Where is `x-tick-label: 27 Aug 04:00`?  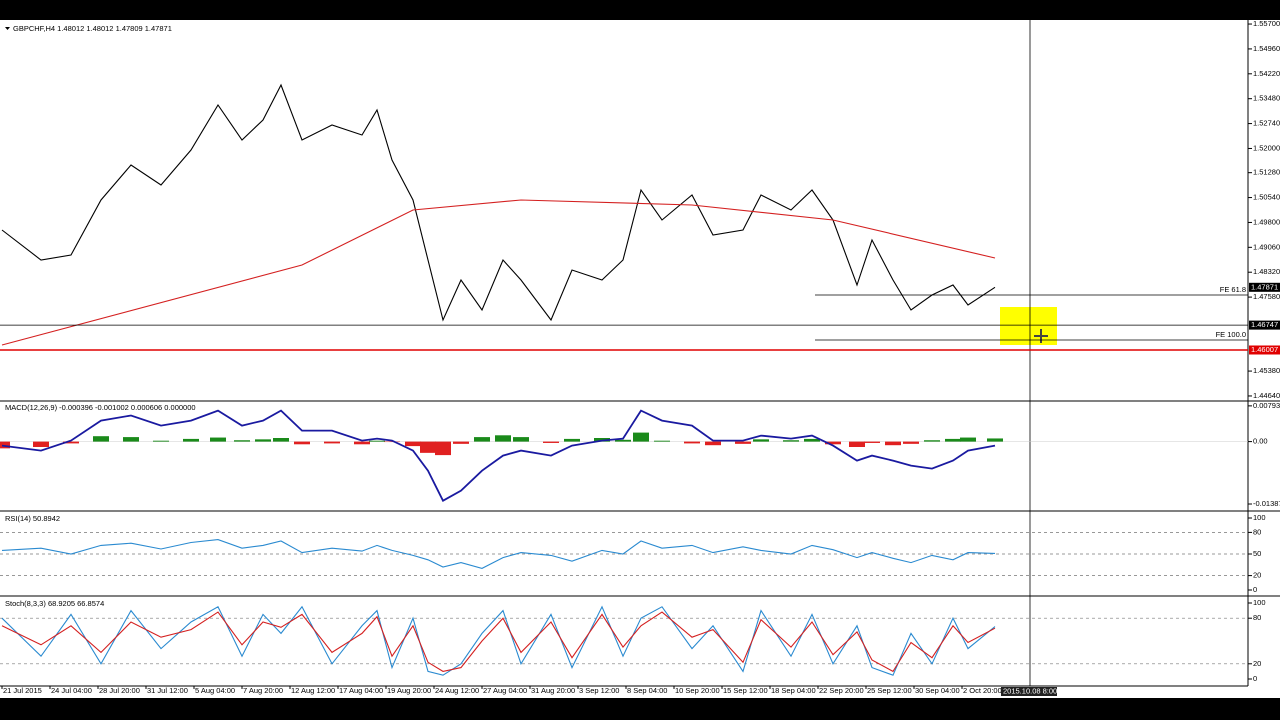 x-tick-label: 27 Aug 04:00 is located at coordinates (505, 690).